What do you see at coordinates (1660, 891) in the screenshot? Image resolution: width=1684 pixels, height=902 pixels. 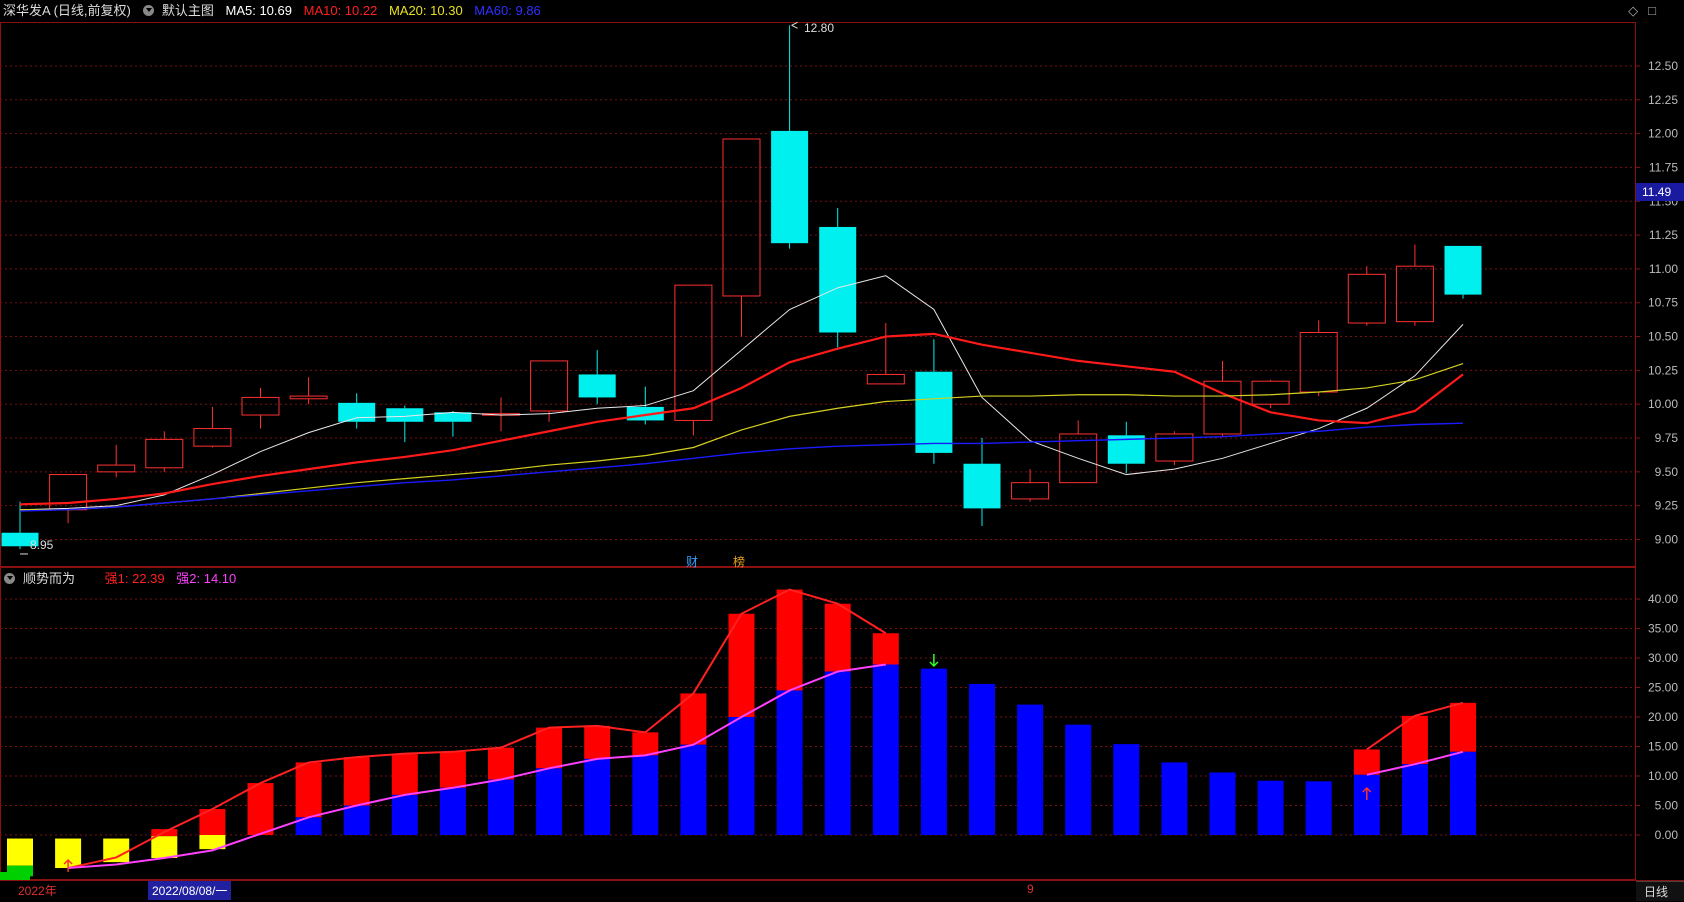 I see `period-label: 日线` at bounding box center [1660, 891].